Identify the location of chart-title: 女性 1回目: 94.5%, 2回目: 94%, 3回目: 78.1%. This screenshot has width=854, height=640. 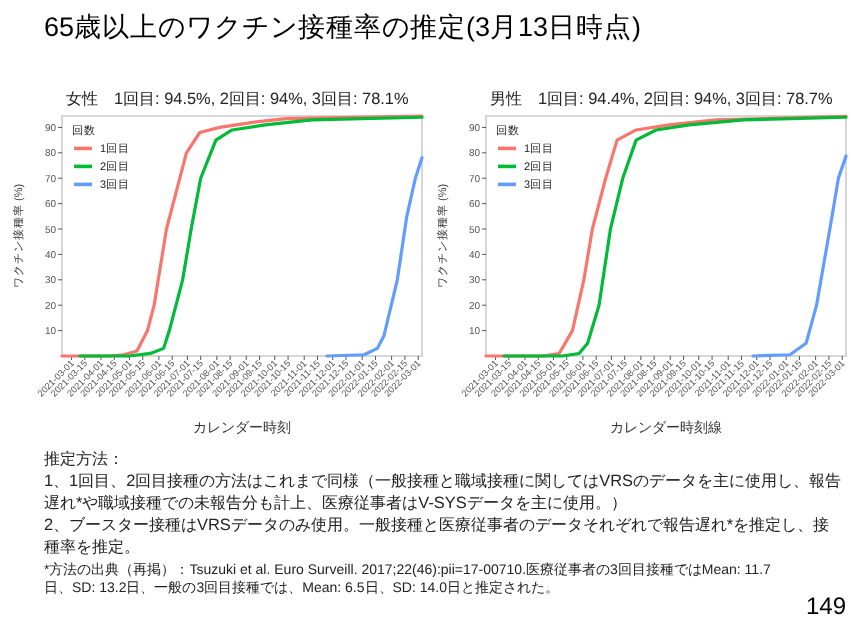
(237, 99).